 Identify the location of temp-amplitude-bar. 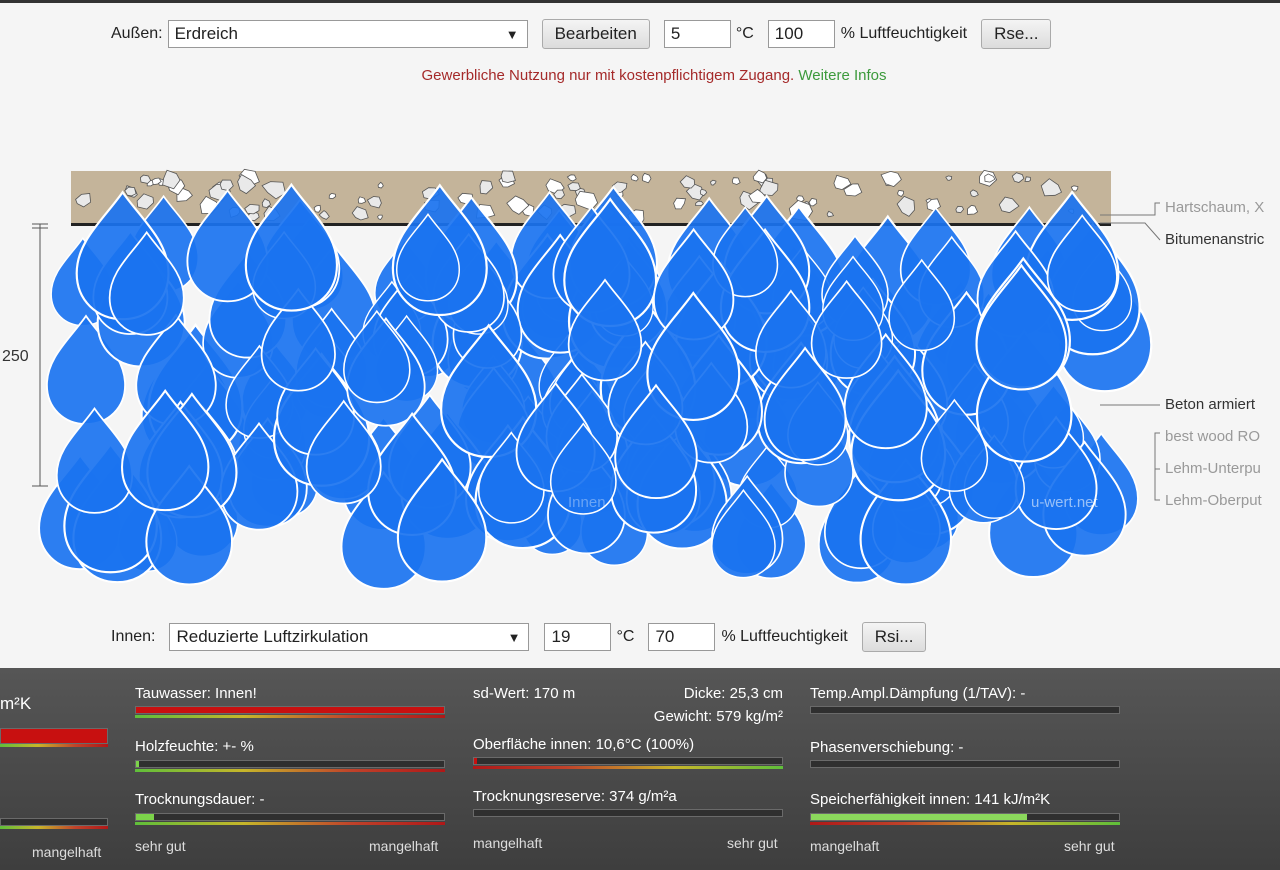
(965, 710).